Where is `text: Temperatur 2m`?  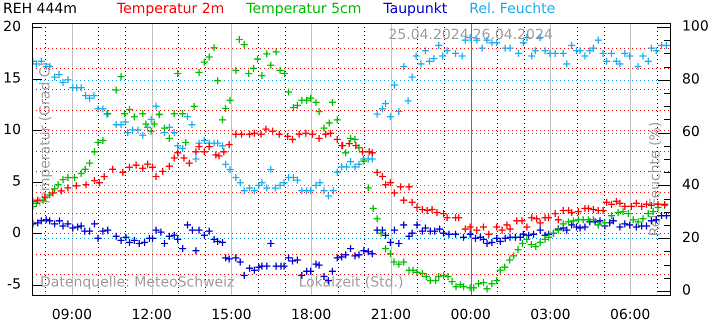
text: Temperatur 2m is located at coordinates (170, 9).